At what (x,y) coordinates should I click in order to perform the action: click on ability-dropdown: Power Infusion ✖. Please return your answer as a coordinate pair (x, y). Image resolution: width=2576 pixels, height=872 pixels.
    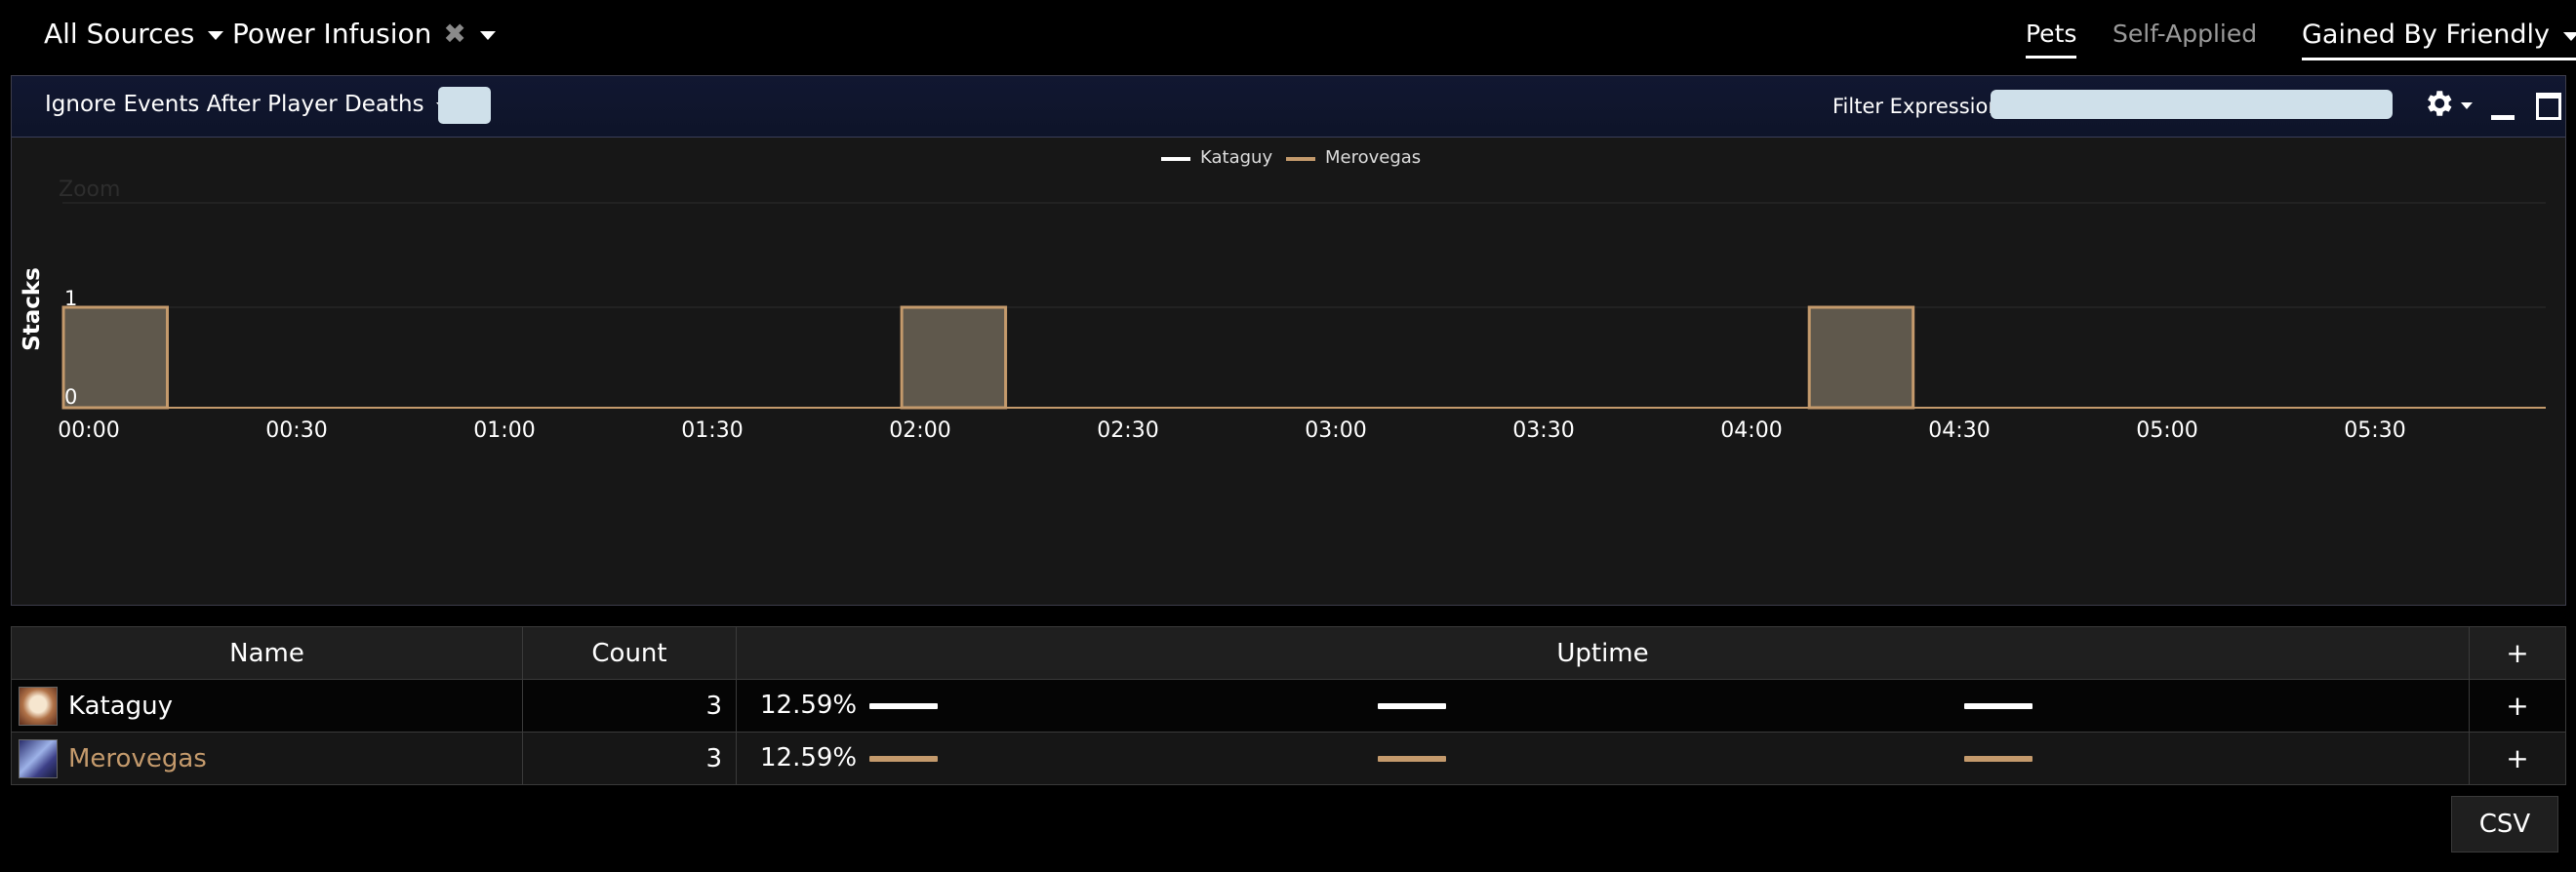
    Looking at the image, I should click on (364, 34).